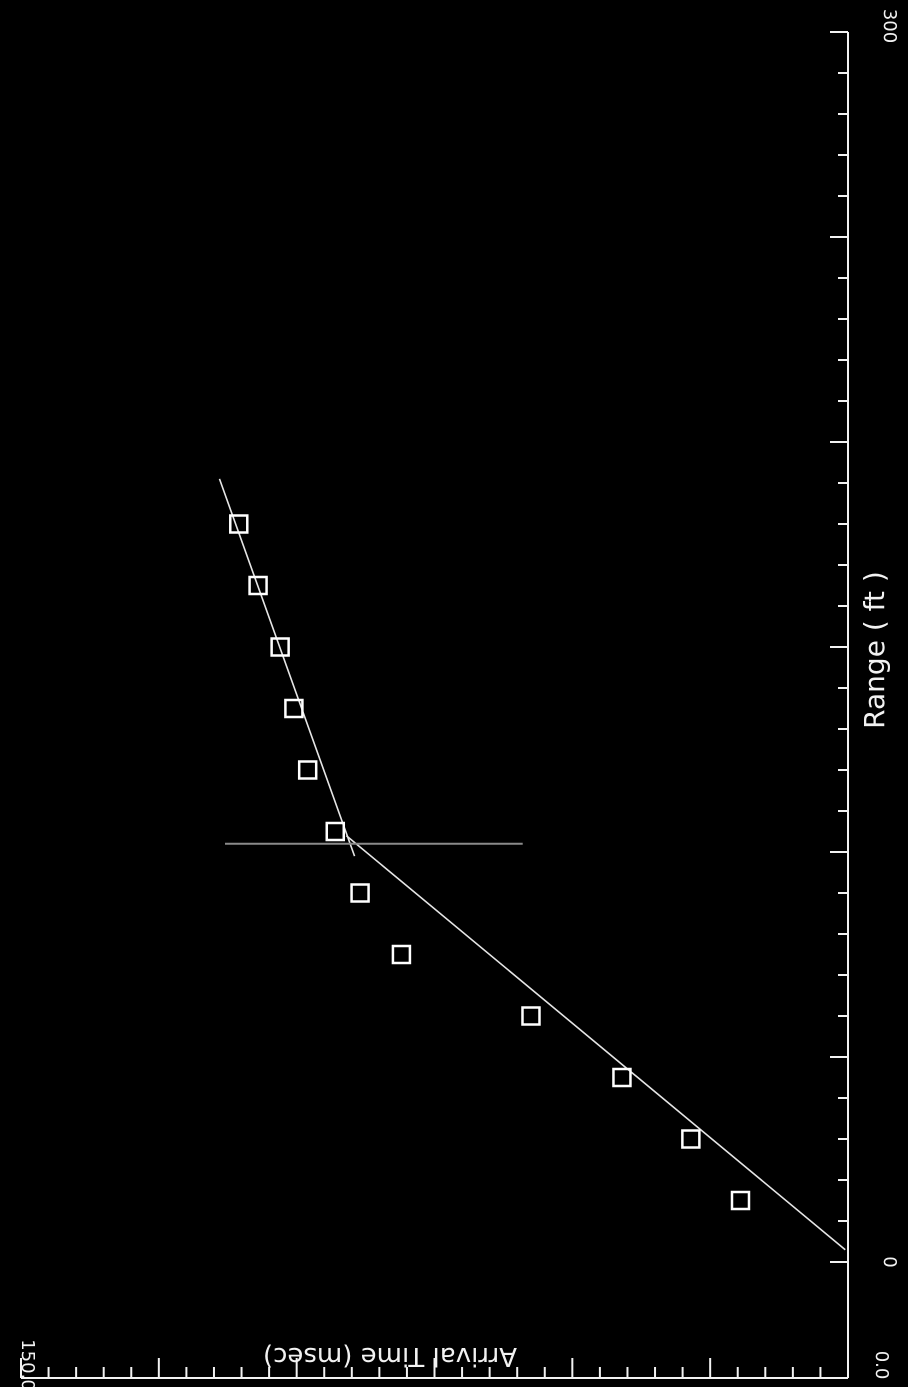 The height and width of the screenshot is (1387, 908). Describe the element at coordinates (390, 1356) in the screenshot. I see `y-axis-title: Arrival Time (msec)` at that location.